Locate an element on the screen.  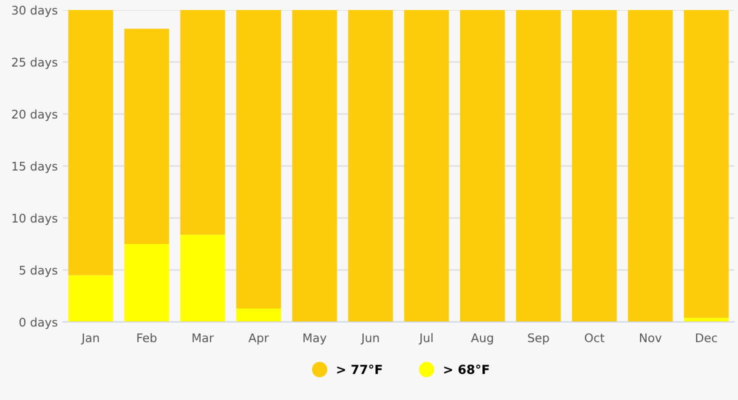
x-tick-label: Nov is located at coordinates (651, 337).